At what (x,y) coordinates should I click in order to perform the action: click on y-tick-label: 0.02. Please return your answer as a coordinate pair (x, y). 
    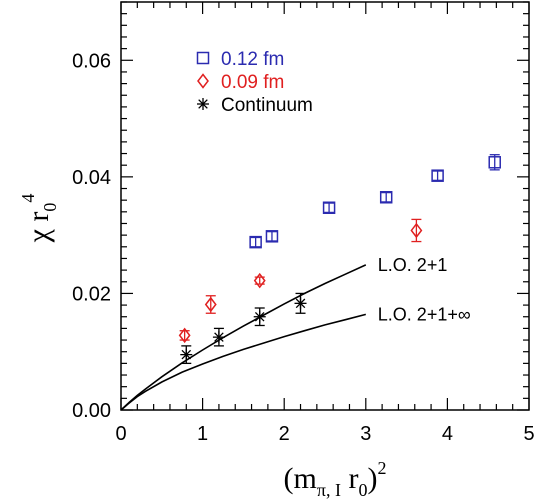
    Looking at the image, I should click on (91, 294).